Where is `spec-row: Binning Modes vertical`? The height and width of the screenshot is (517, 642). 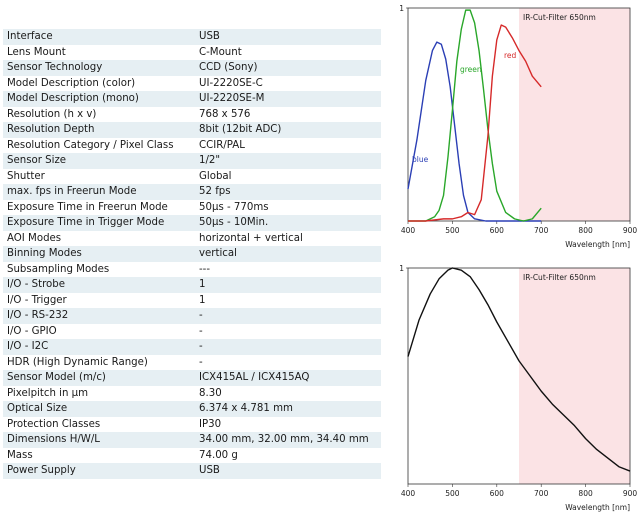
spec-row: Binning Modes vertical is located at coordinates (192, 254).